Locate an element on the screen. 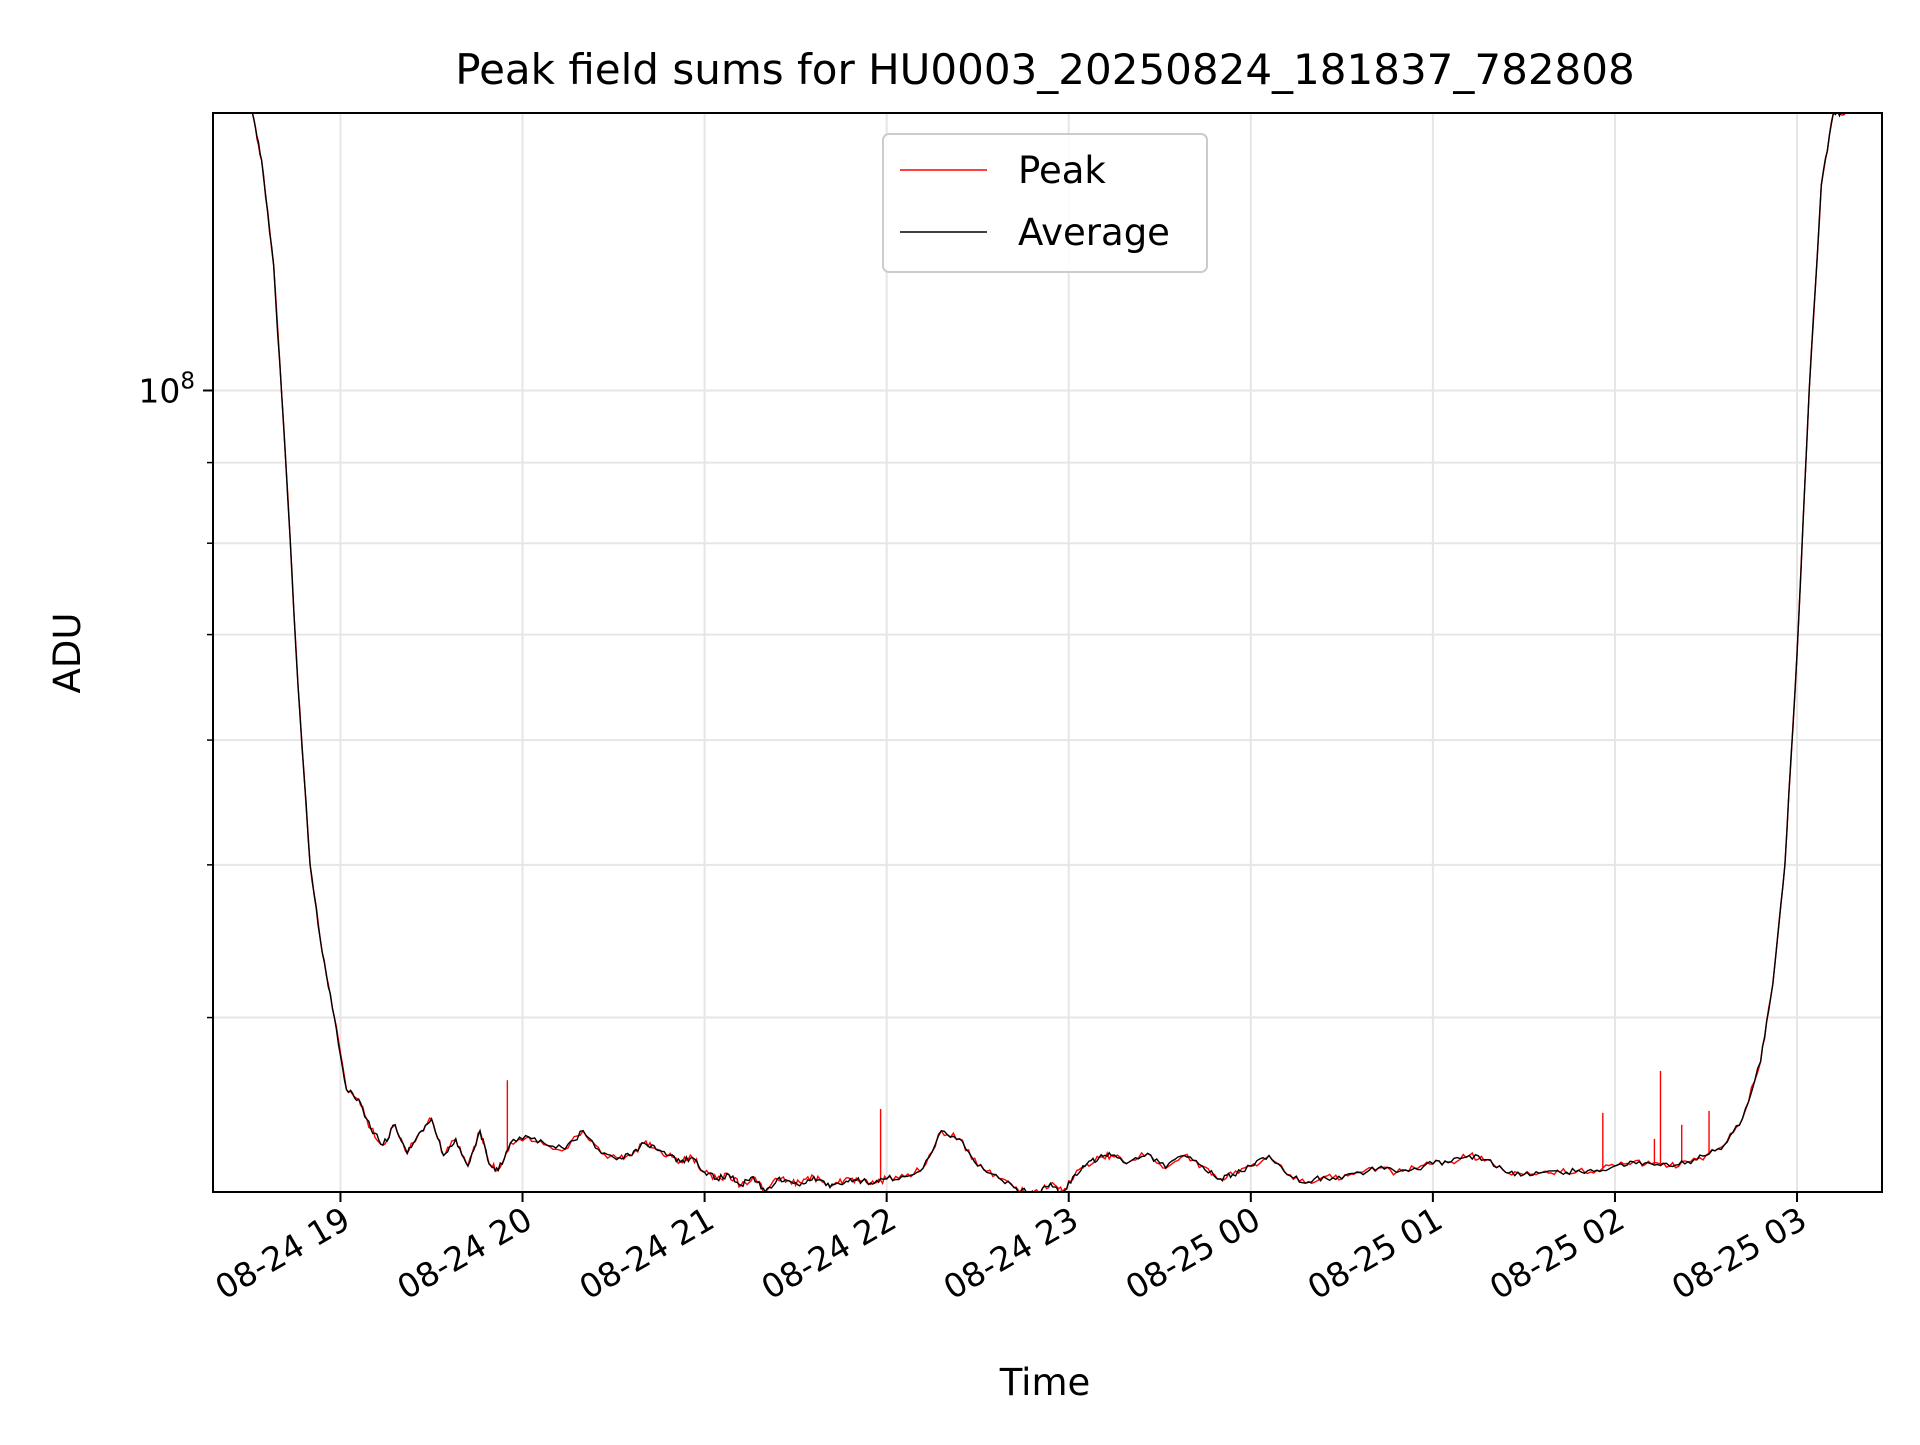 Image resolution: width=1920 pixels, height=1445 pixels. legend-label-average: Average is located at coordinates (1094, 232).